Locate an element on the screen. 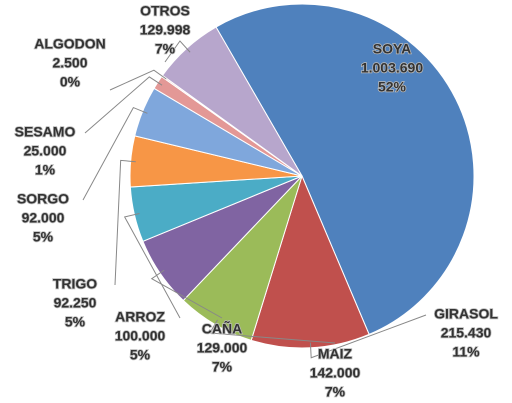  slice-percentage: 0% is located at coordinates (70, 82).